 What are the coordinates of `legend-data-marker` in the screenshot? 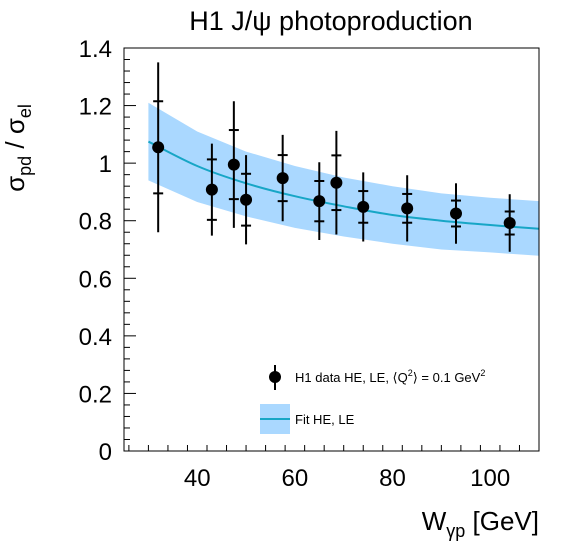 It's located at (275, 377).